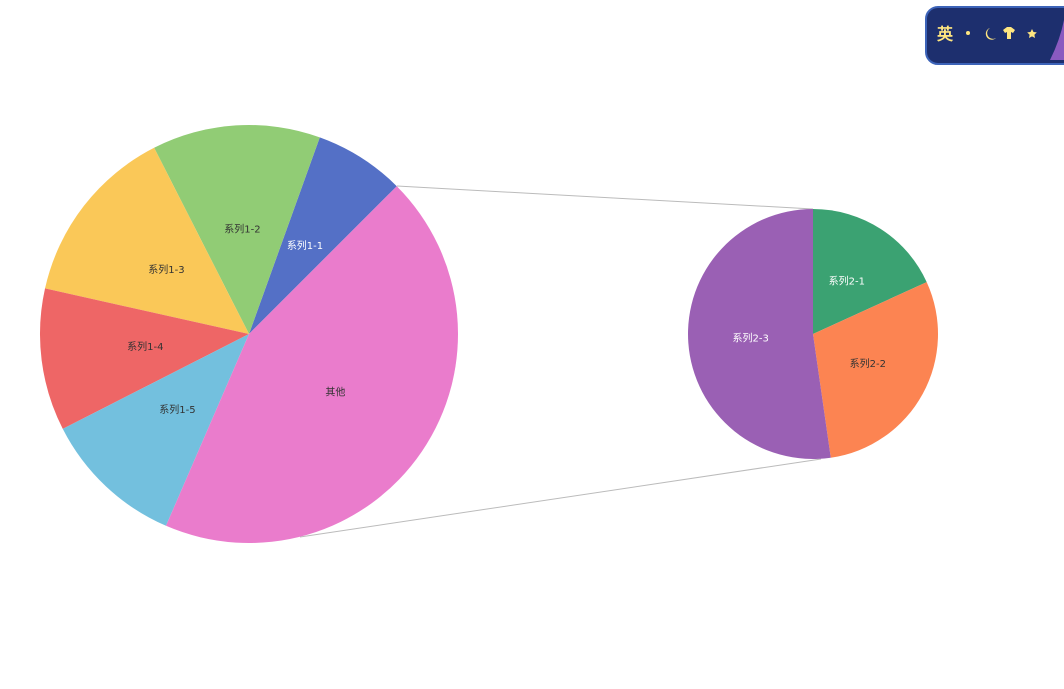 The height and width of the screenshot is (689, 1064). Describe the element at coordinates (242, 229) in the screenshot. I see `slice-label: 系列1-2` at that location.